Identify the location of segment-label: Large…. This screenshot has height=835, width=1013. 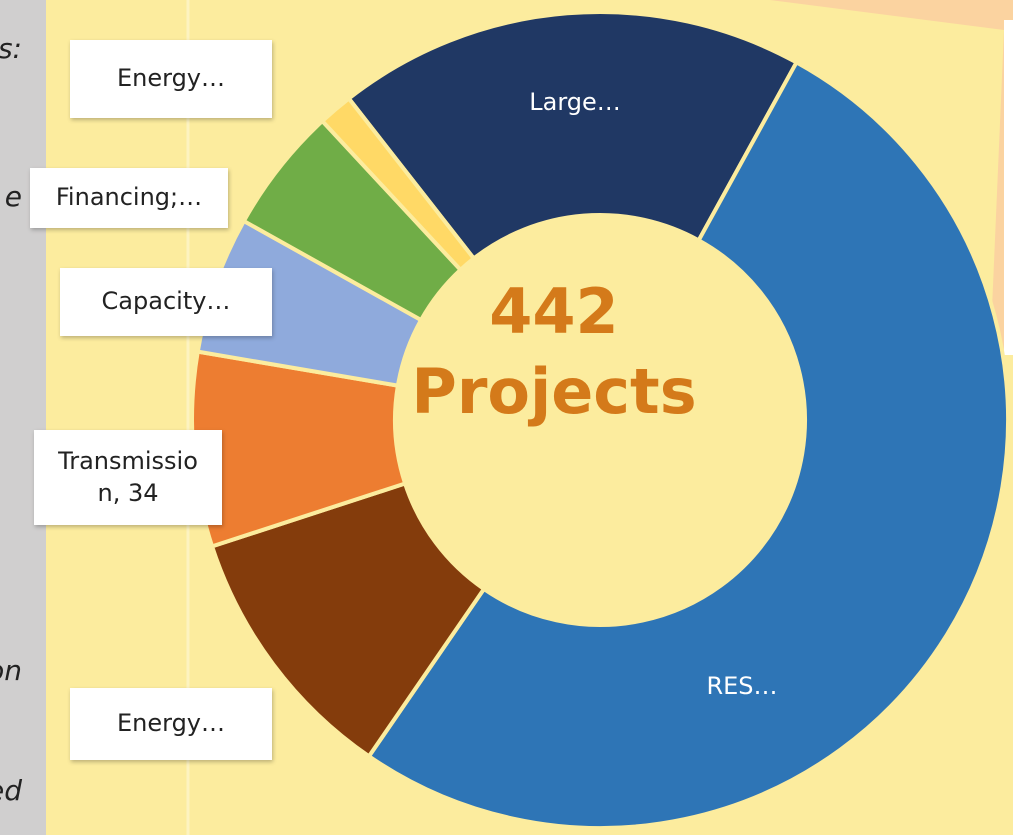
(575, 102).